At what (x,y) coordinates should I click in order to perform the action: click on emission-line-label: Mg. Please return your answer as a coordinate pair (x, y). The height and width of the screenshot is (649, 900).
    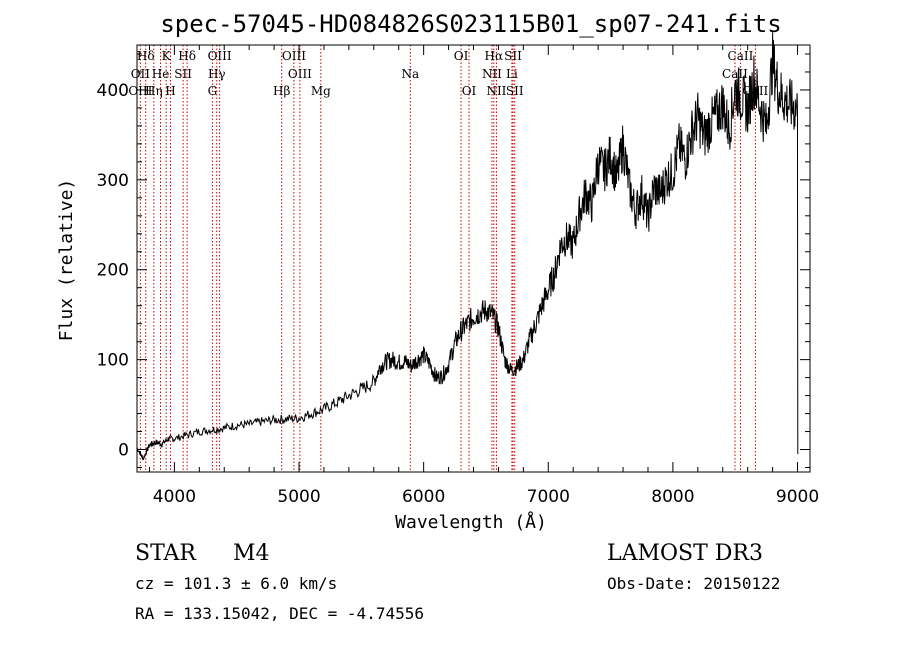
    Looking at the image, I should click on (321, 91).